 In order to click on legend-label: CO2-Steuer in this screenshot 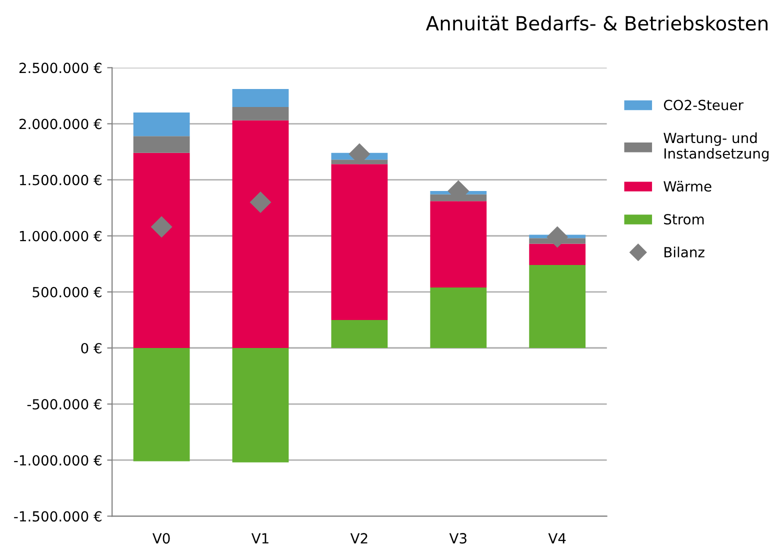, I will do `click(704, 105)`.